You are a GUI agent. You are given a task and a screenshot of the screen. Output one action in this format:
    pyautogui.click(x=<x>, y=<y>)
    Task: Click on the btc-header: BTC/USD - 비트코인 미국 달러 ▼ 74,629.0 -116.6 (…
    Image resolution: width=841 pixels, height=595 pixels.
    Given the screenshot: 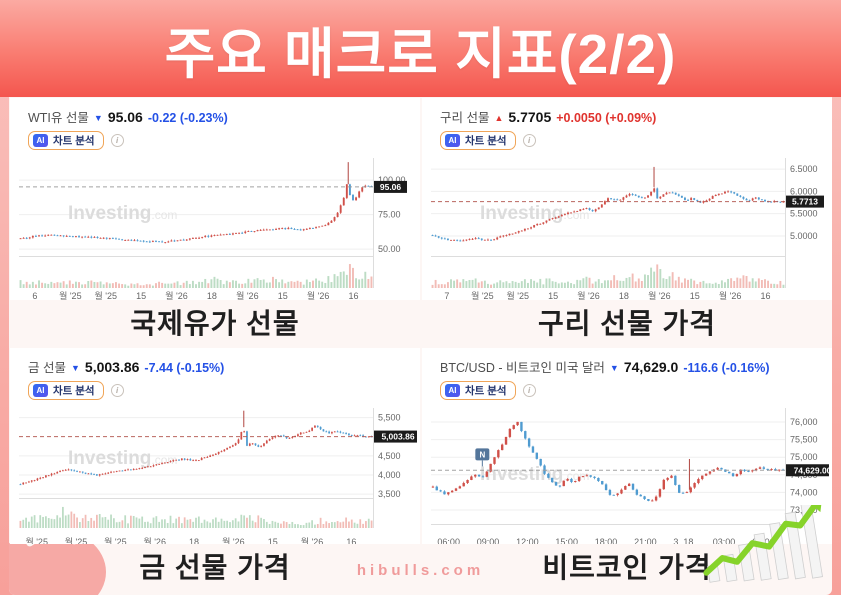 What is the action you would take?
    pyautogui.click(x=627, y=362)
    